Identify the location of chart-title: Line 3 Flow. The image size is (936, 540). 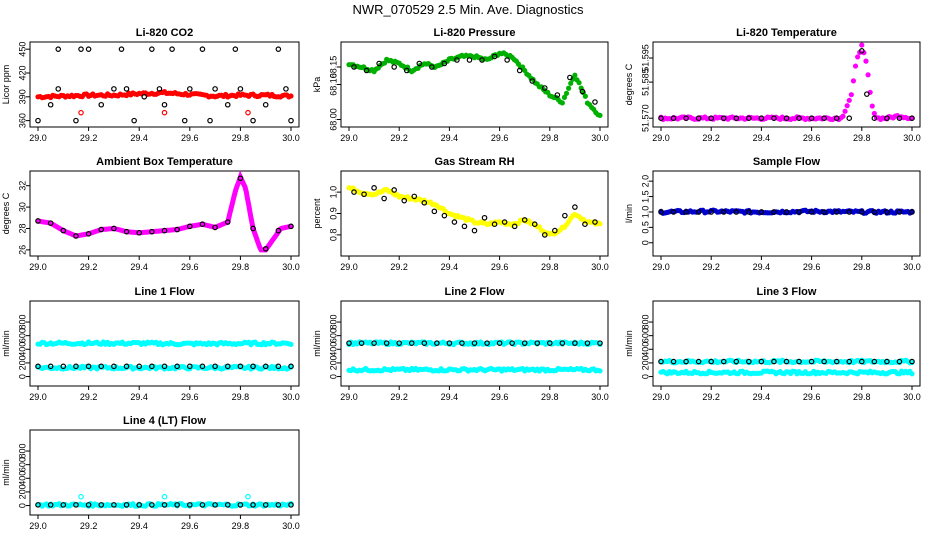
(787, 292).